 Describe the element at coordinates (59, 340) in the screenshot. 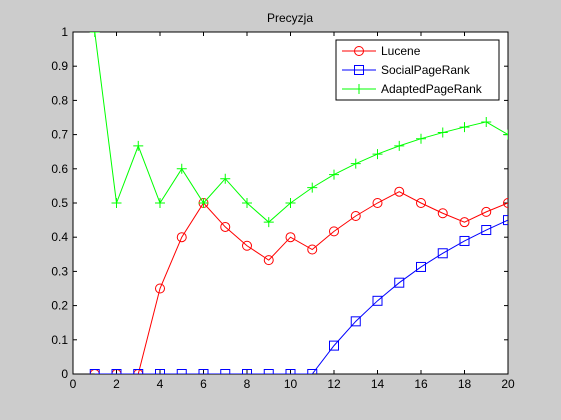

I see `y-tick-label: 0.1` at that location.